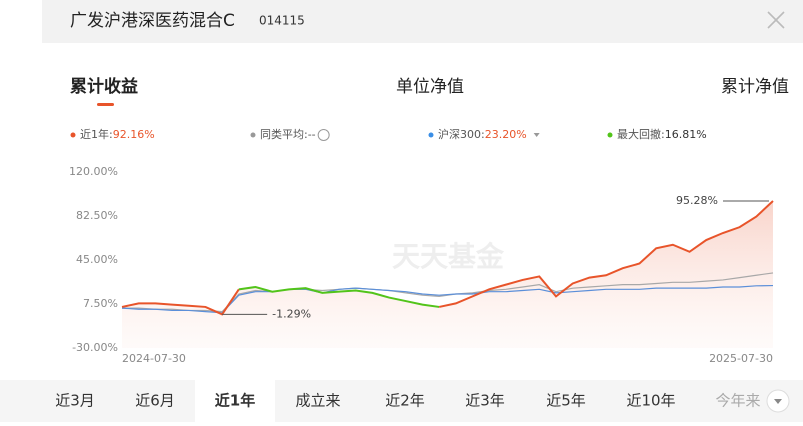 Image resolution: width=803 pixels, height=426 pixels. Describe the element at coordinates (737, 401) in the screenshot. I see `period-tab: 今年来` at that location.